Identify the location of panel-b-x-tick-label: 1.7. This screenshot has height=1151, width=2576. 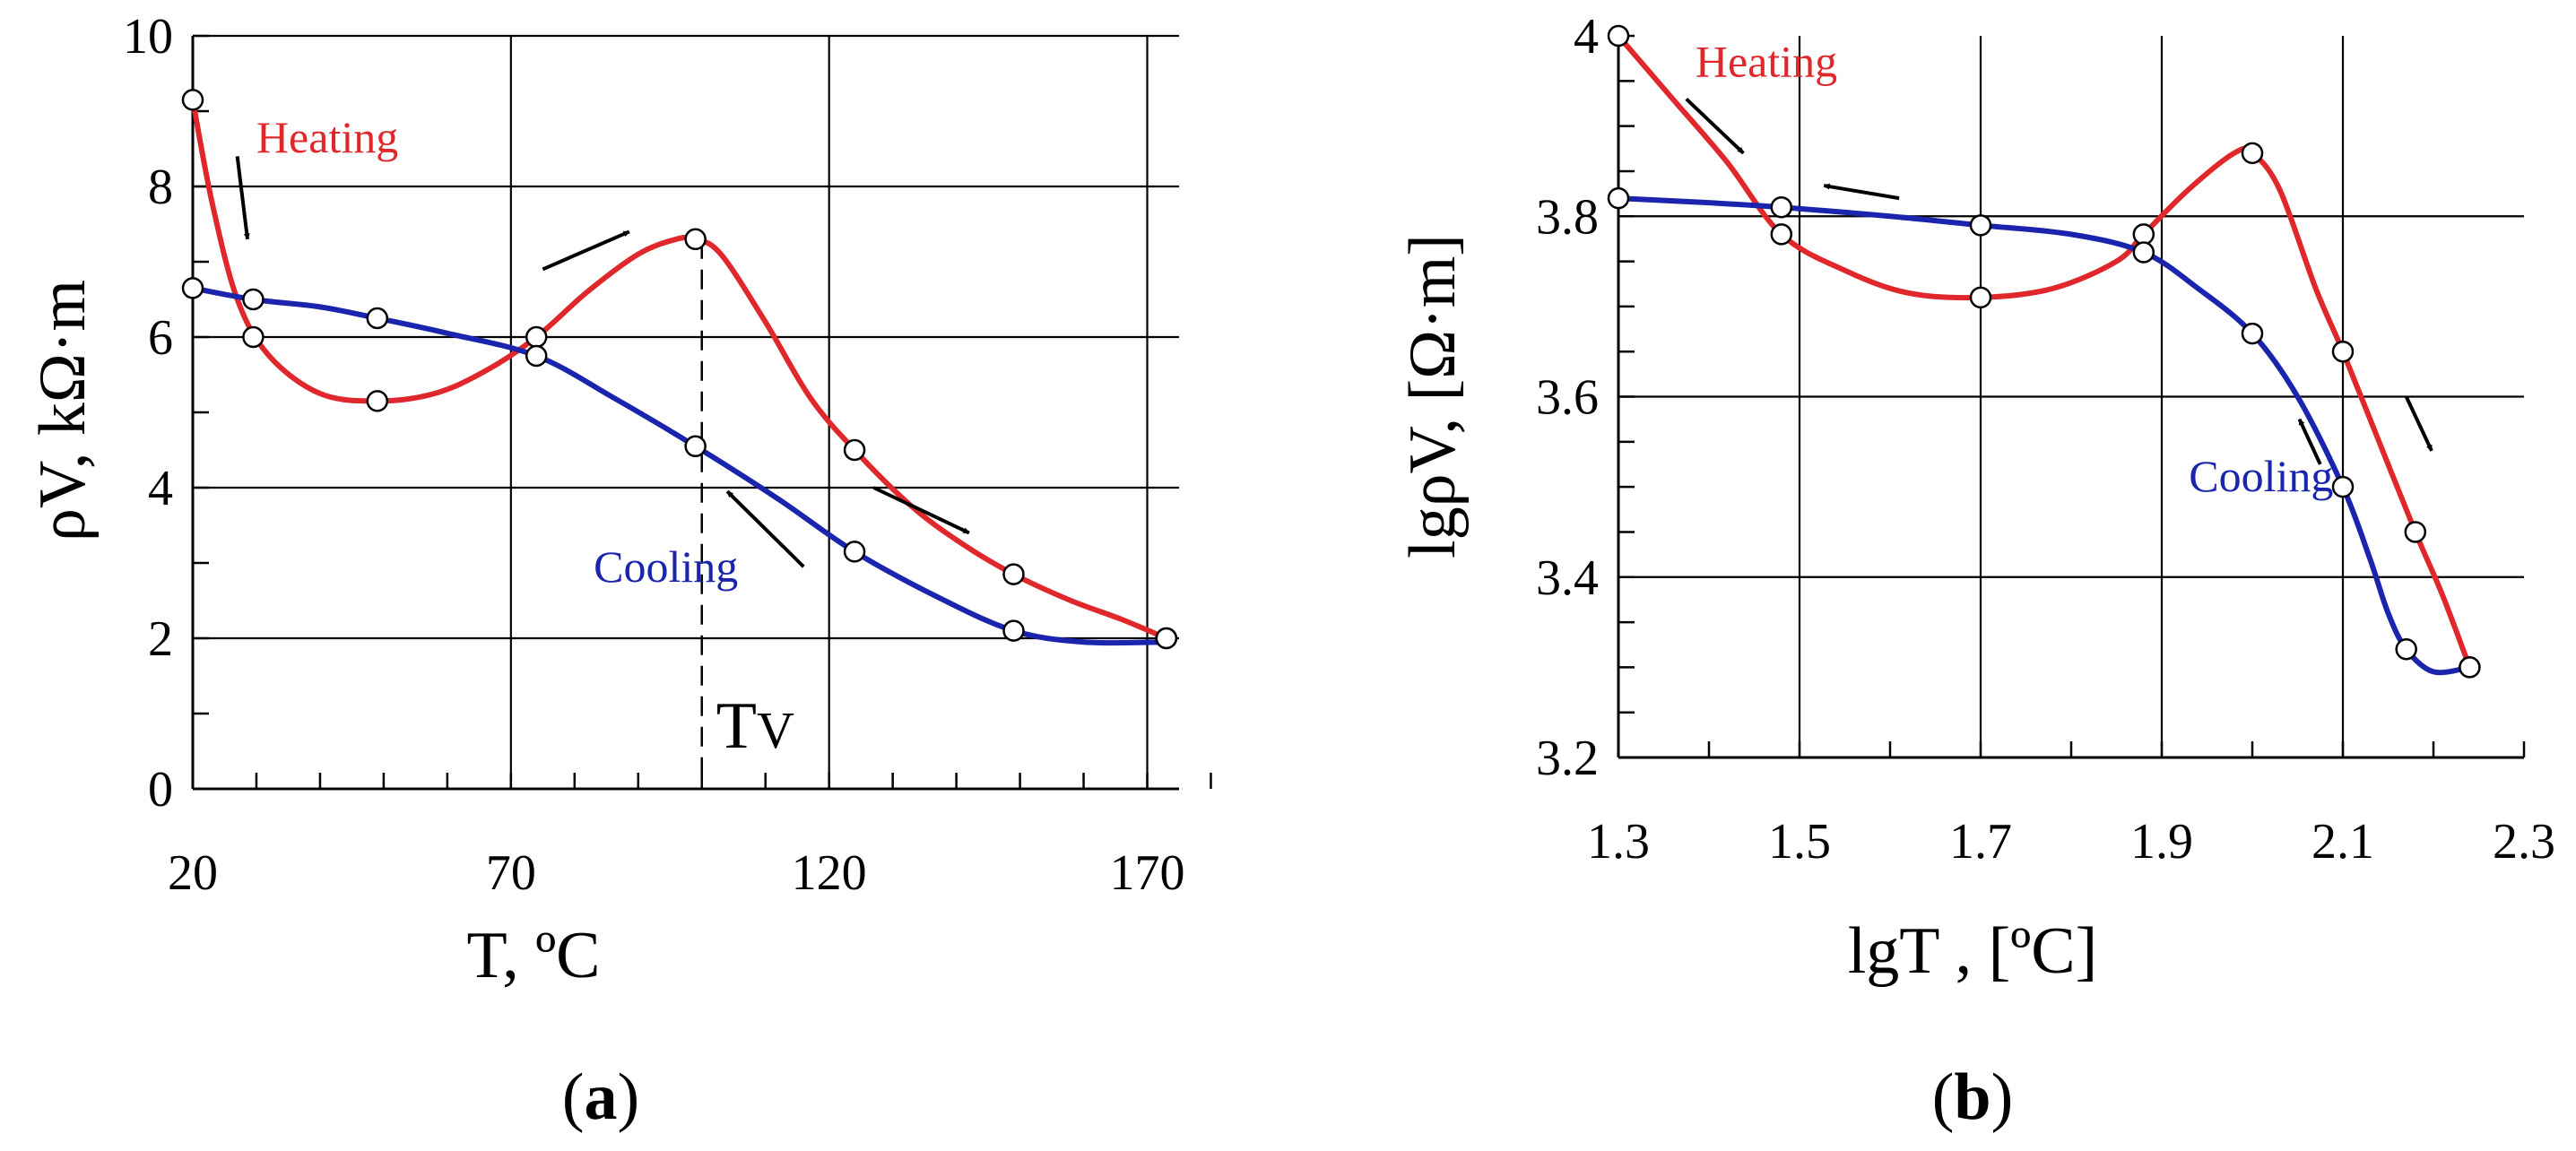
(1980, 842).